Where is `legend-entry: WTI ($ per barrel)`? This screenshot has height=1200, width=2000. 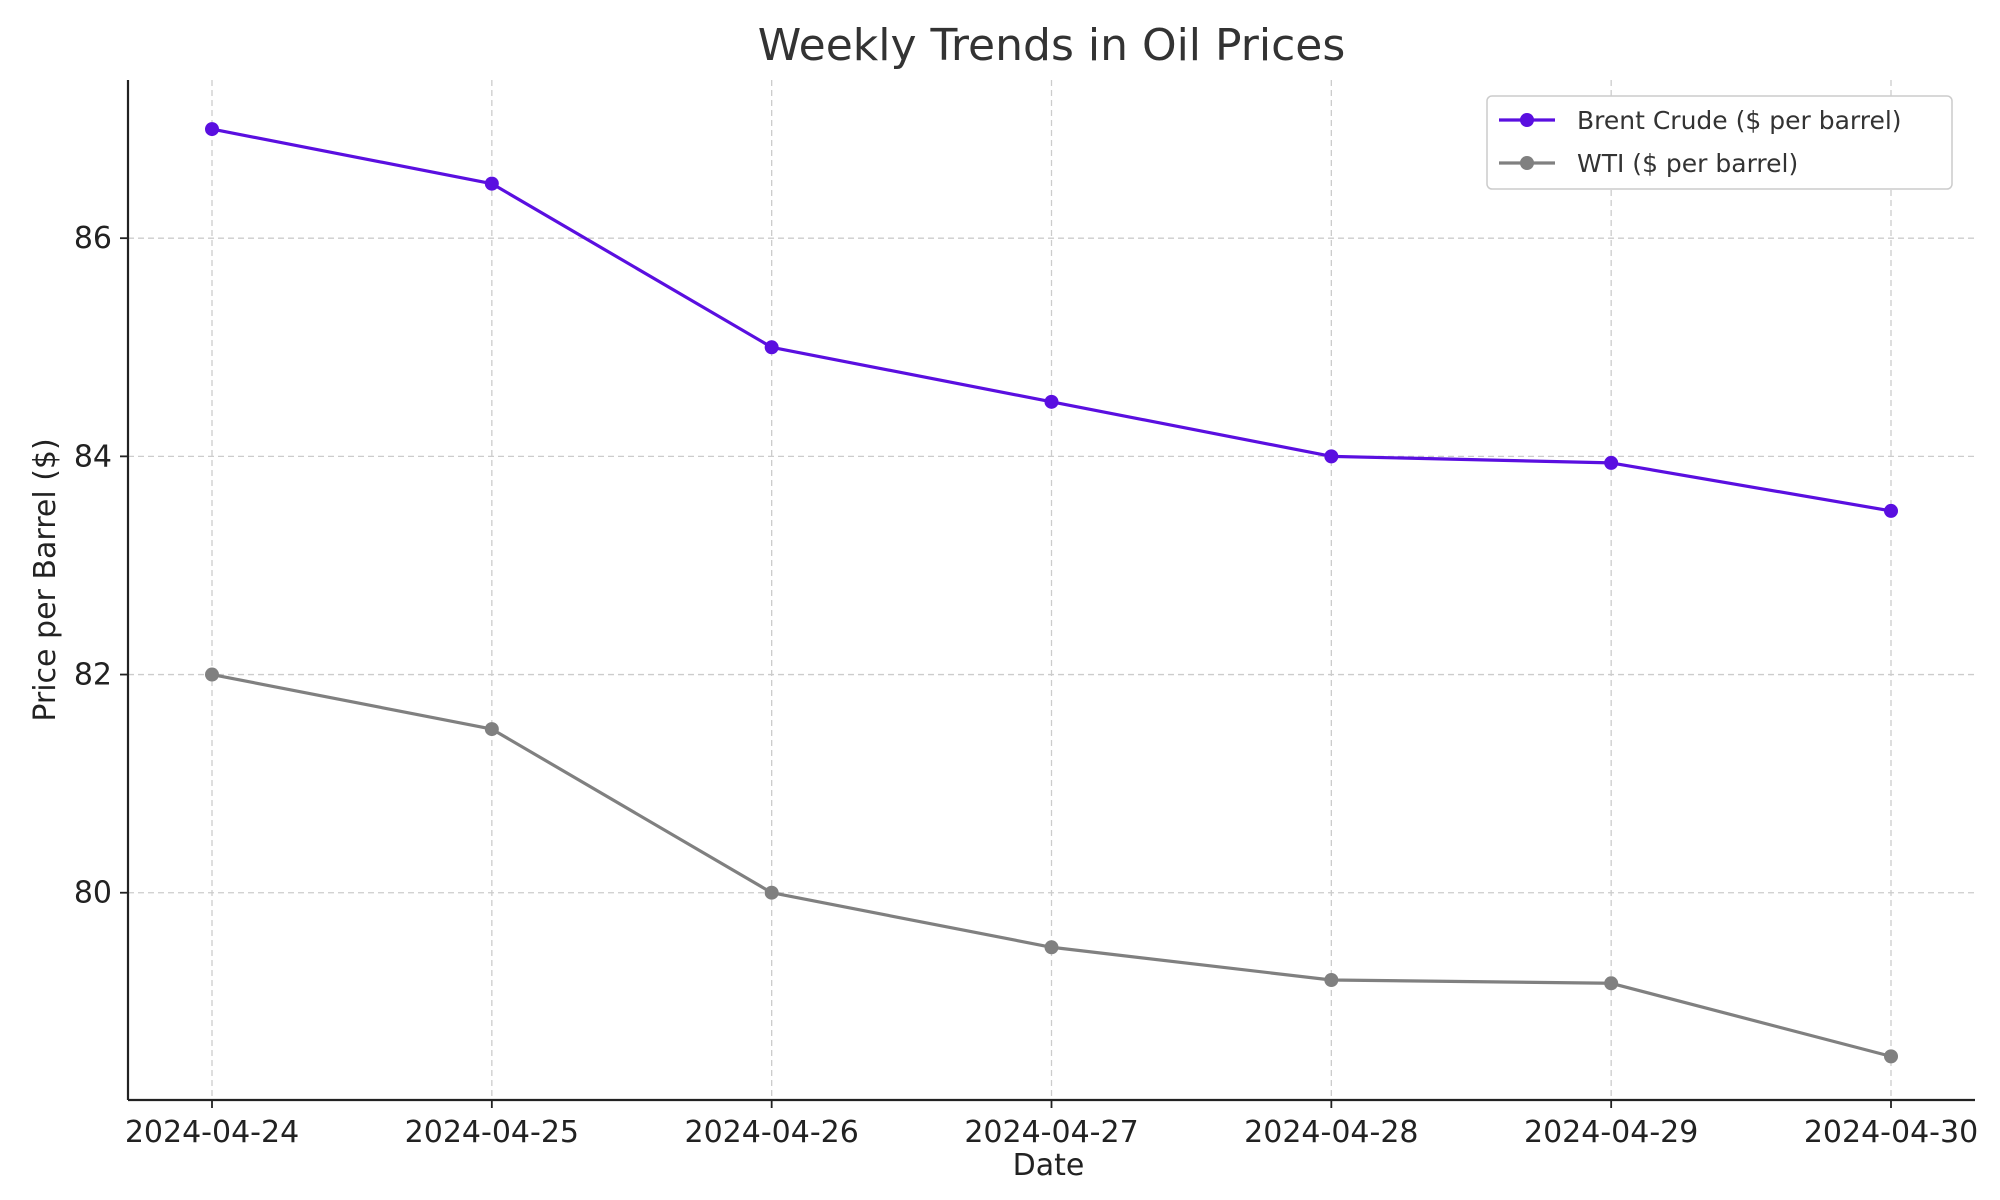 legend-entry: WTI ($ per barrel) is located at coordinates (1648, 163).